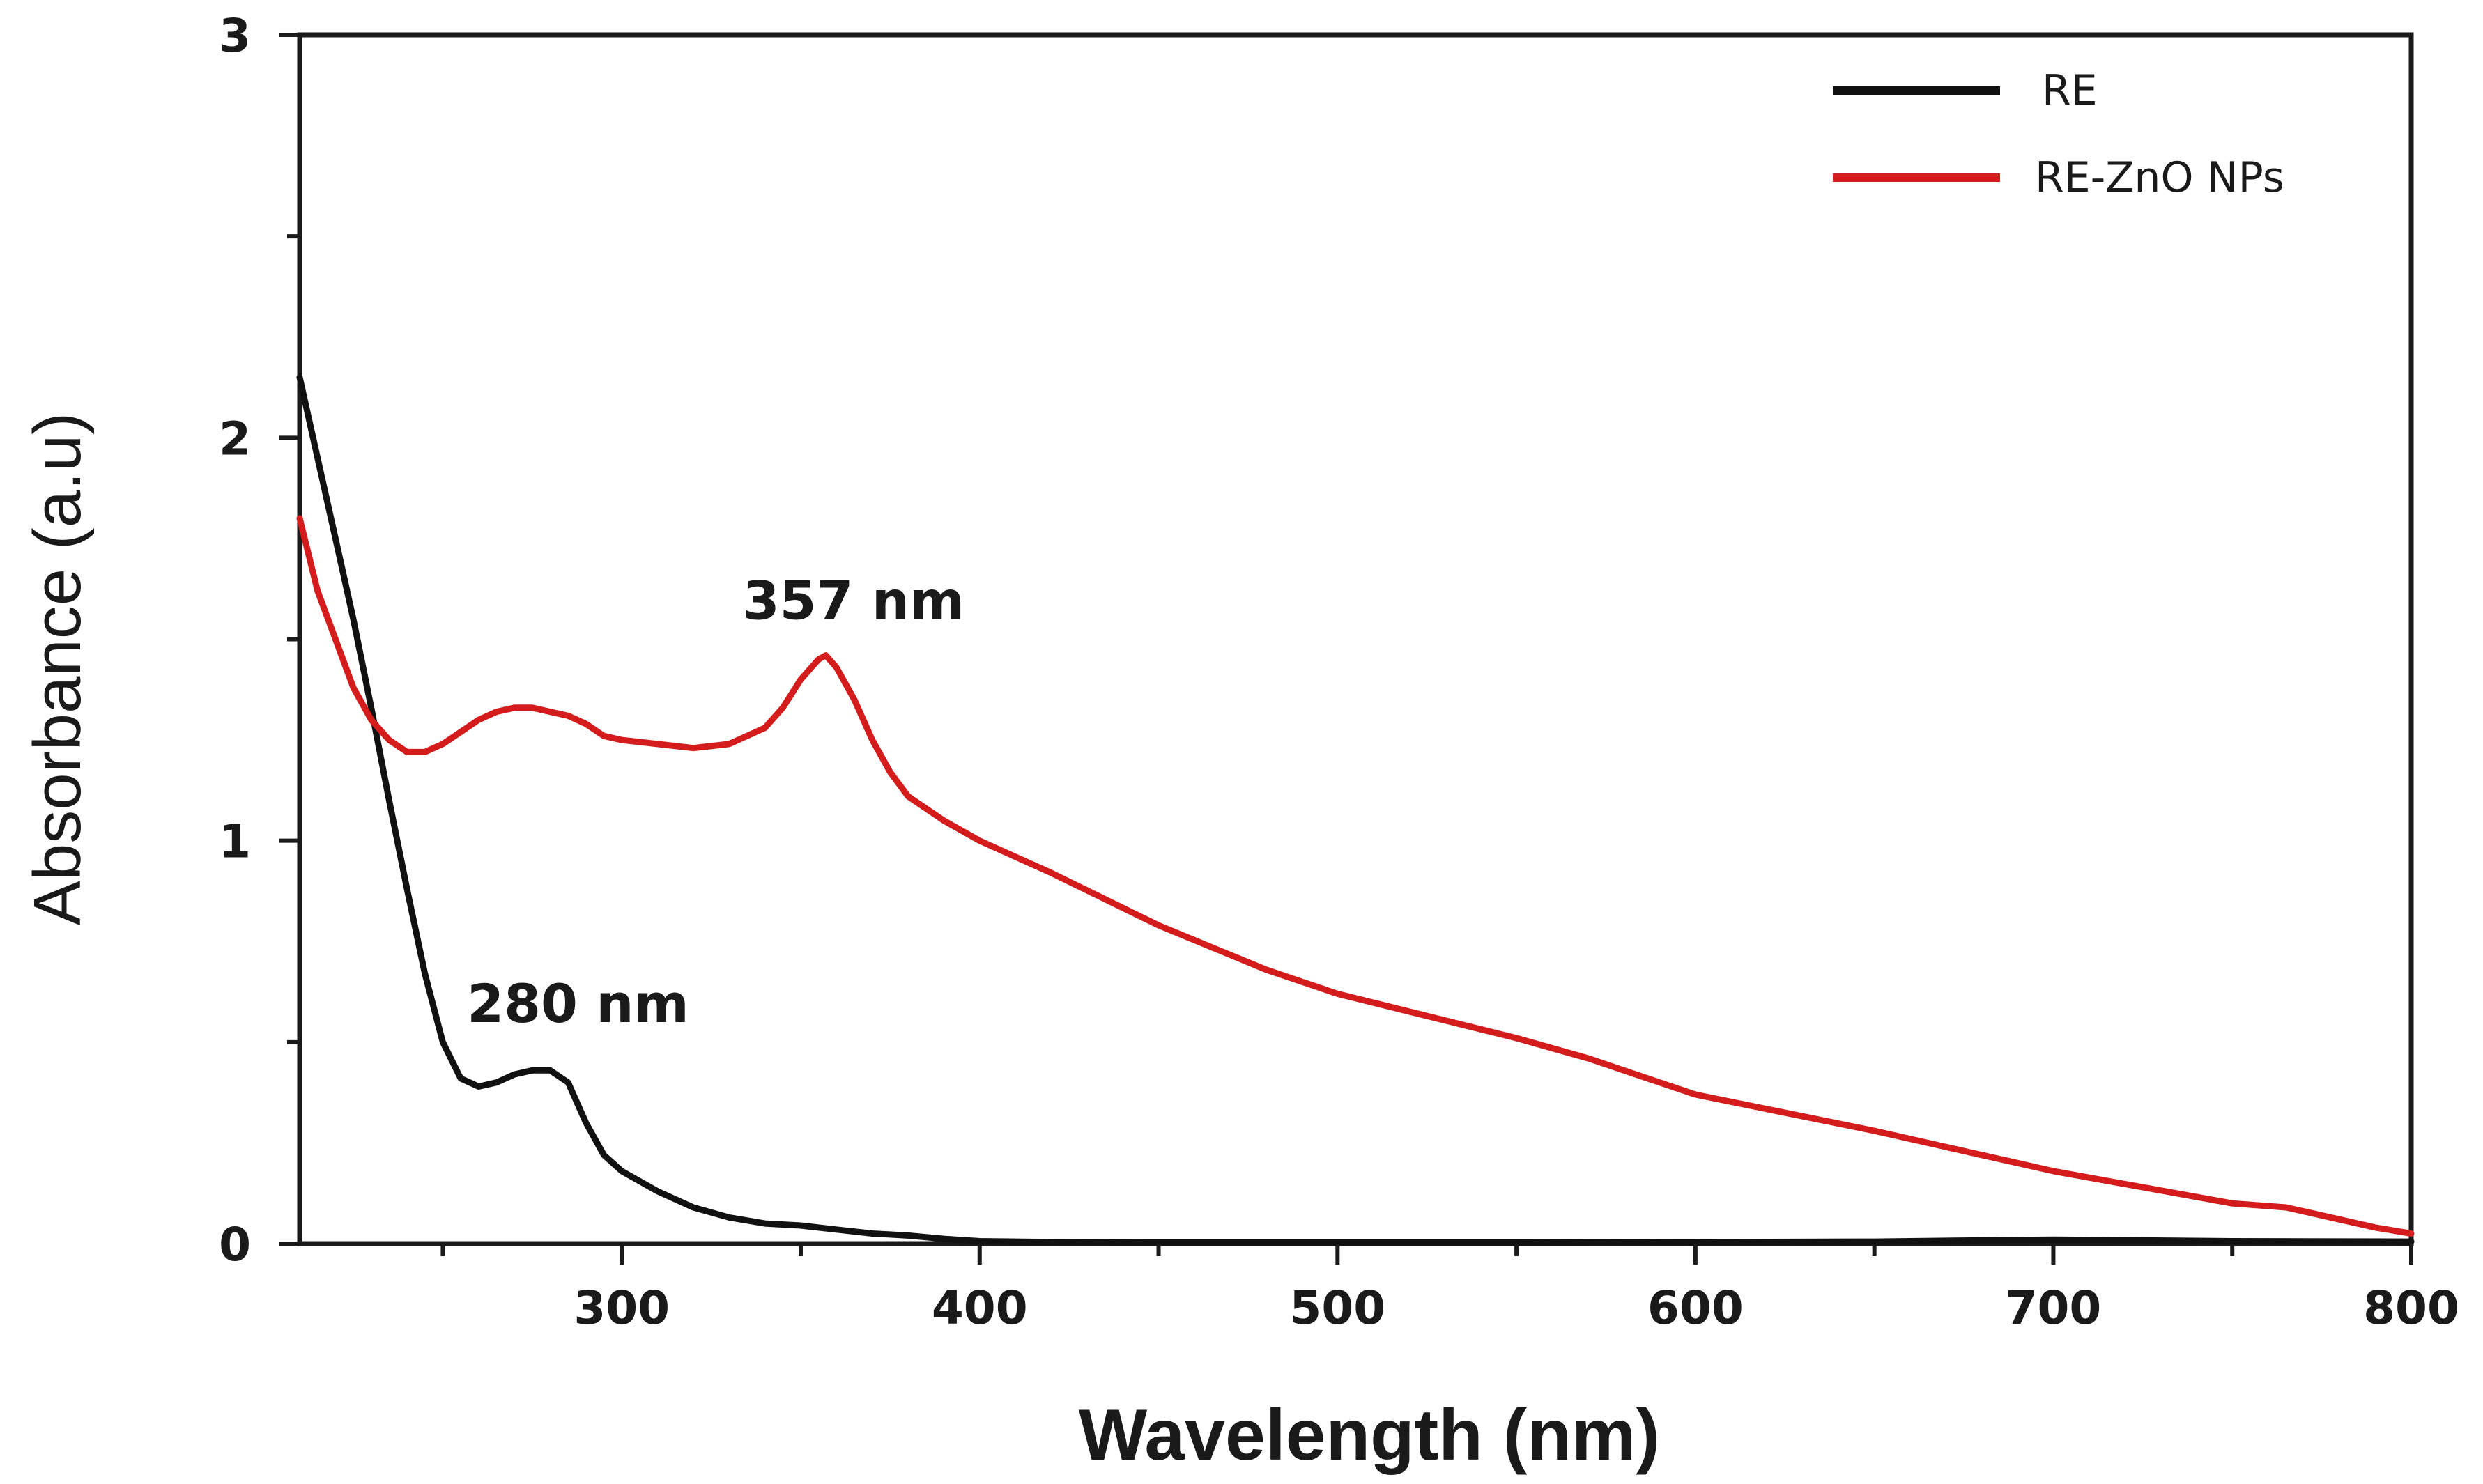 The height and width of the screenshot is (1484, 2483). Describe the element at coordinates (2058, 134) in the screenshot. I see `legend: RE RE-ZnO NPs` at that location.